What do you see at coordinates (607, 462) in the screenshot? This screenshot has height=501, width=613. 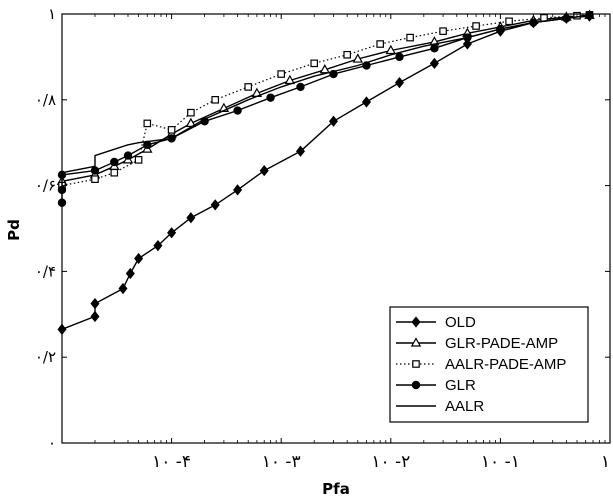 I see `x-tick-label: ۱۰` at bounding box center [607, 462].